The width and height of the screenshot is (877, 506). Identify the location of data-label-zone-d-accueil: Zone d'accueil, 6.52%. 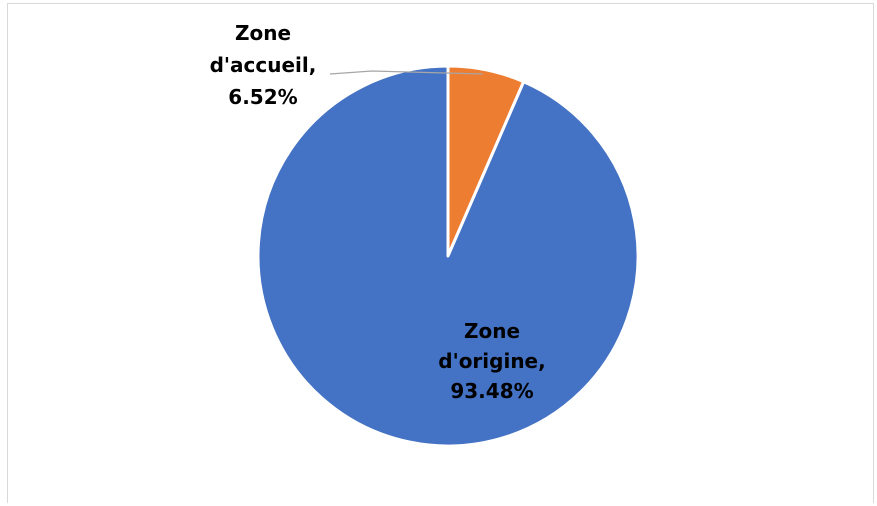
(263, 65).